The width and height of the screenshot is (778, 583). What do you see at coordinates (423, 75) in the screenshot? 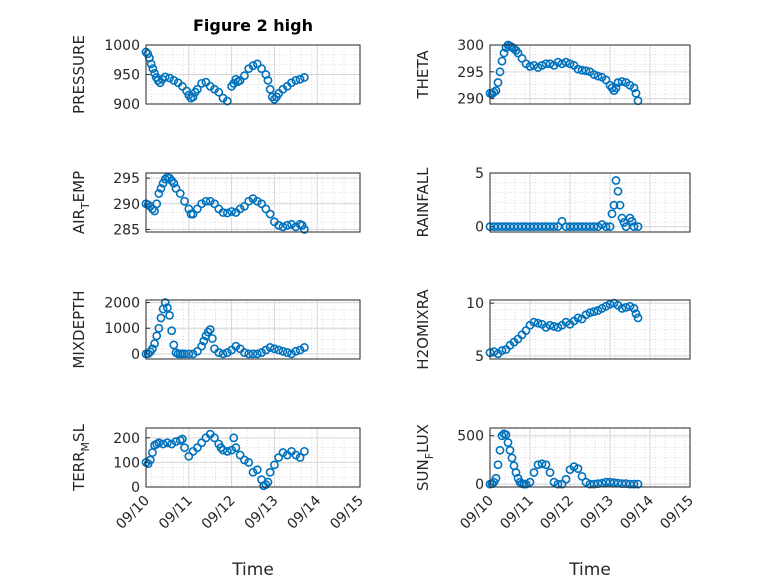
I see `y-axis-label-text: THETA` at bounding box center [423, 75].